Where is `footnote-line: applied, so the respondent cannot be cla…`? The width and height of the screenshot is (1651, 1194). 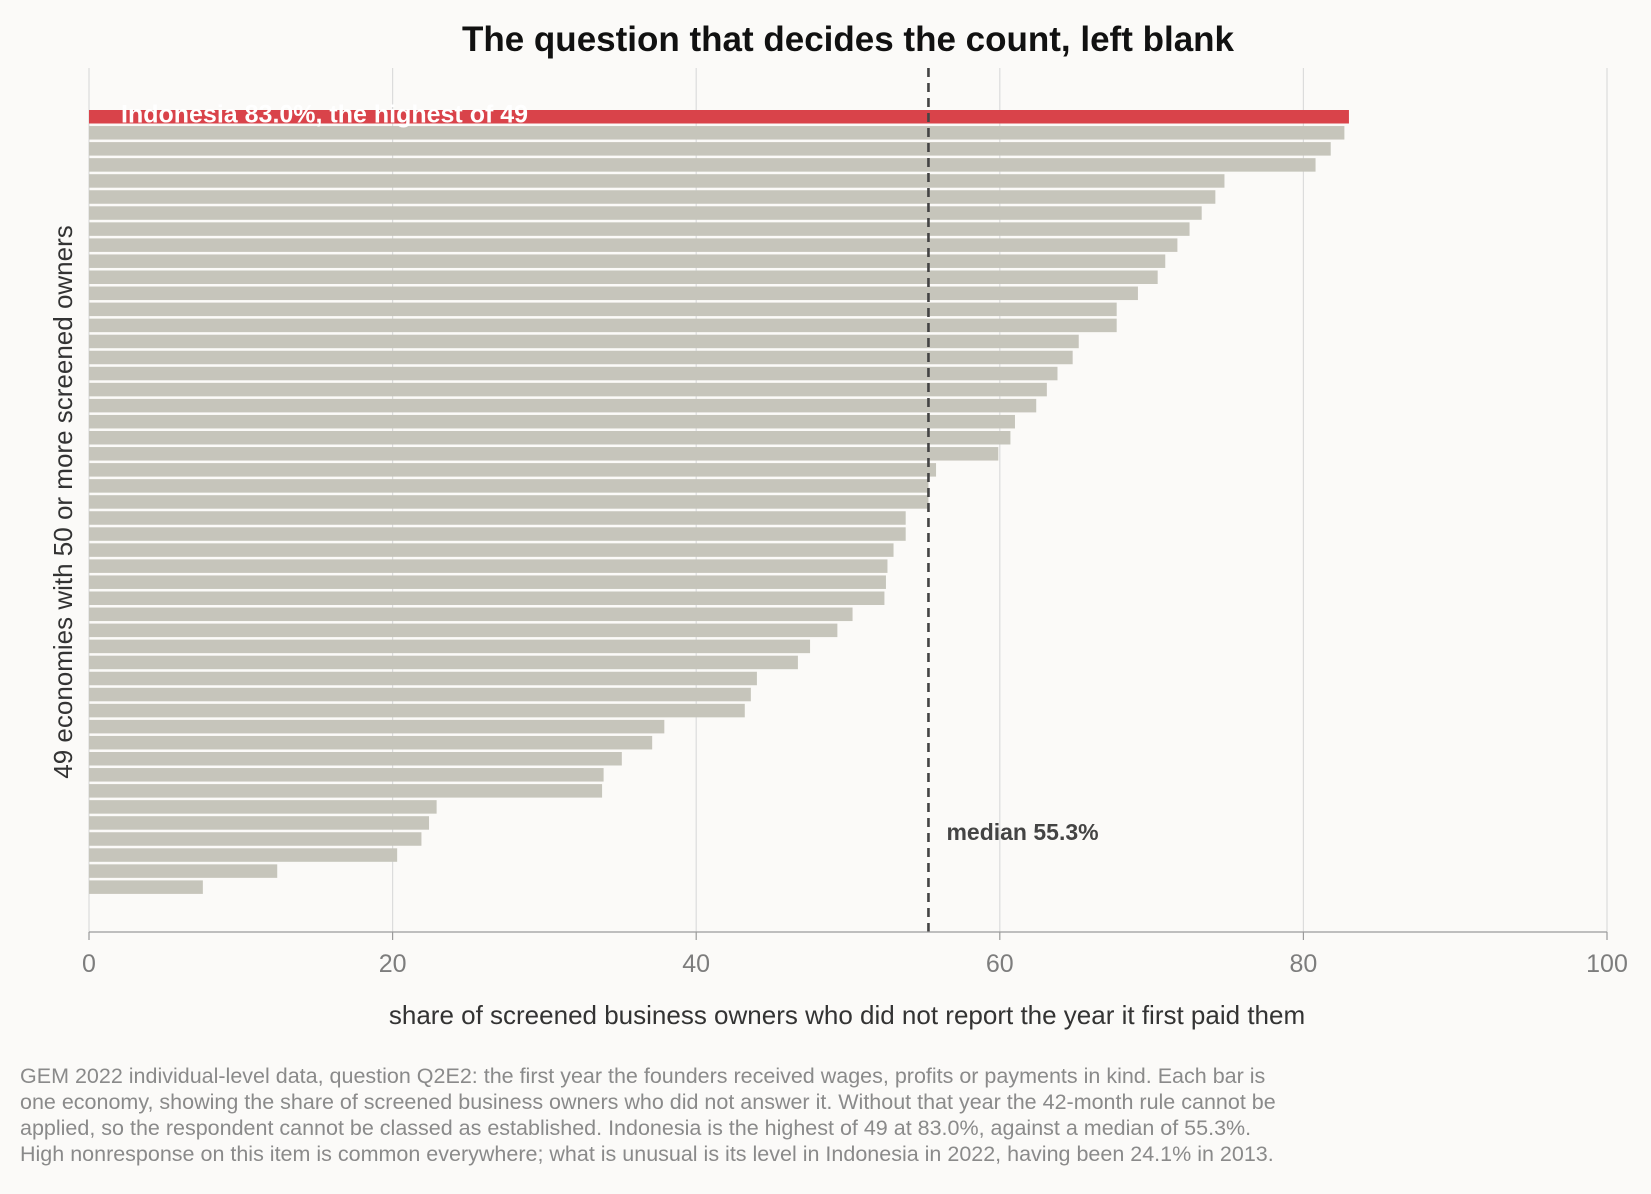
footnote-line: applied, so the respondent cannot be cla… is located at coordinates (636, 1128).